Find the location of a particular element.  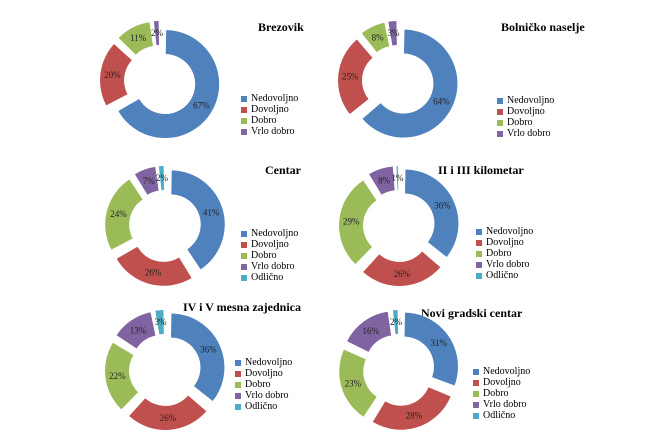

slice-data-label: 7% is located at coordinates (149, 181).